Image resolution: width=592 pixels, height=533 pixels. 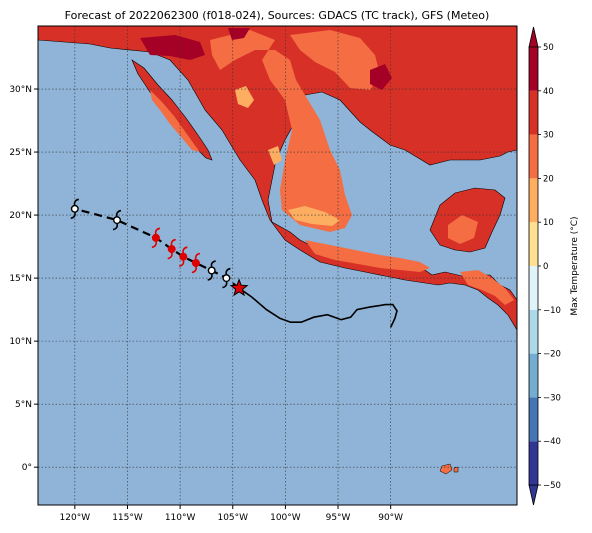 What do you see at coordinates (20, 90) in the screenshot?
I see `lat-tick-label: 30°N` at bounding box center [20, 90].